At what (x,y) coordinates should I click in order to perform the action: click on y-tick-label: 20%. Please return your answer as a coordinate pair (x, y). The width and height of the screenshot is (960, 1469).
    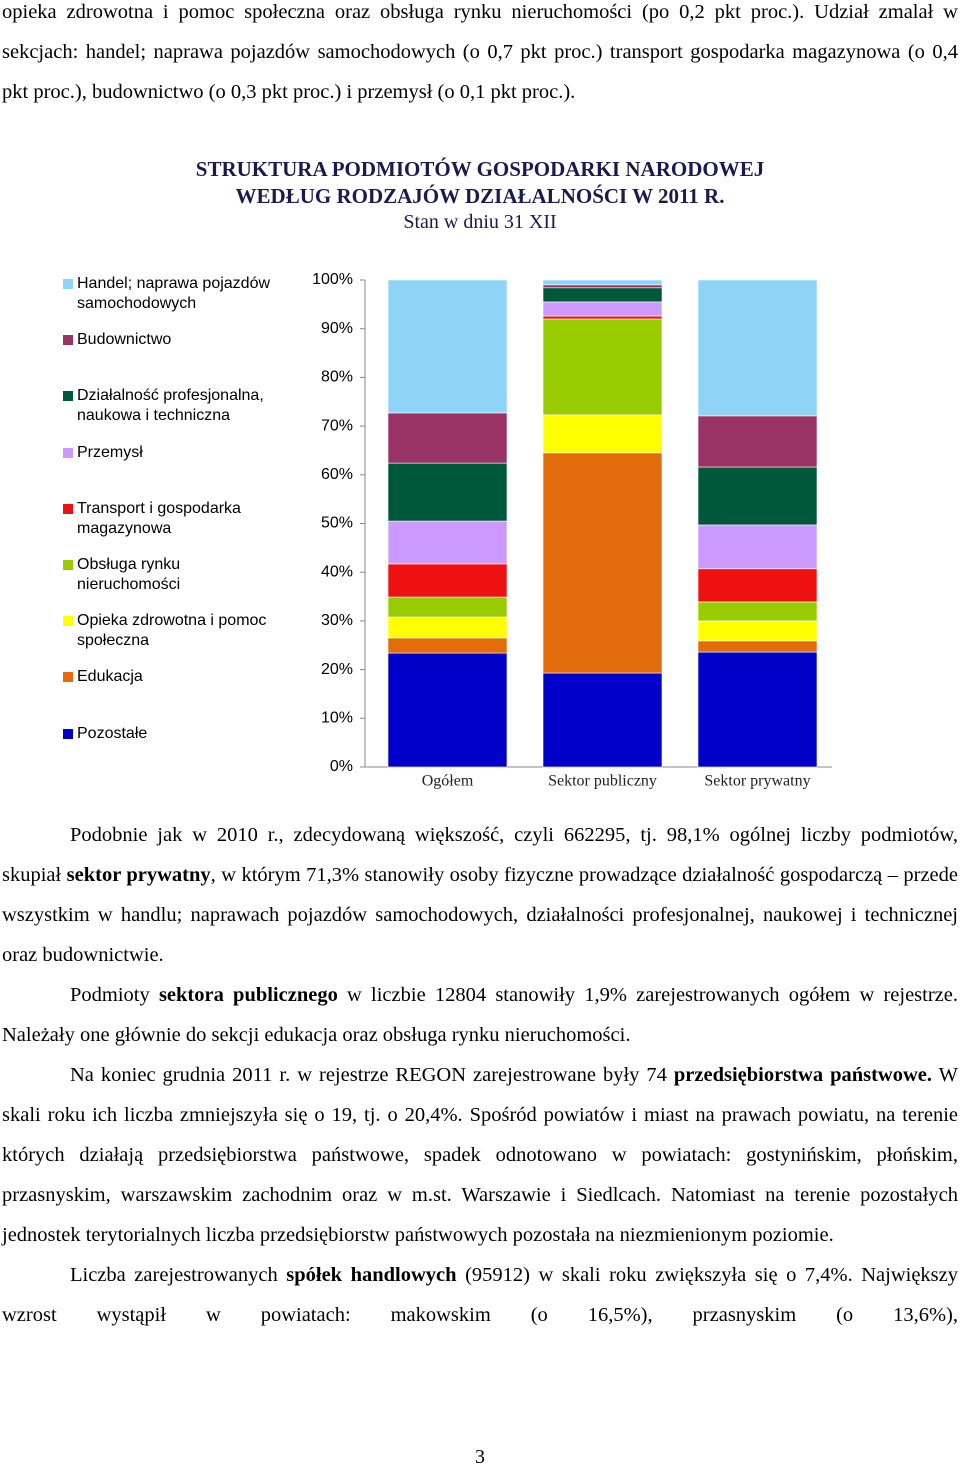
    Looking at the image, I should click on (337, 669).